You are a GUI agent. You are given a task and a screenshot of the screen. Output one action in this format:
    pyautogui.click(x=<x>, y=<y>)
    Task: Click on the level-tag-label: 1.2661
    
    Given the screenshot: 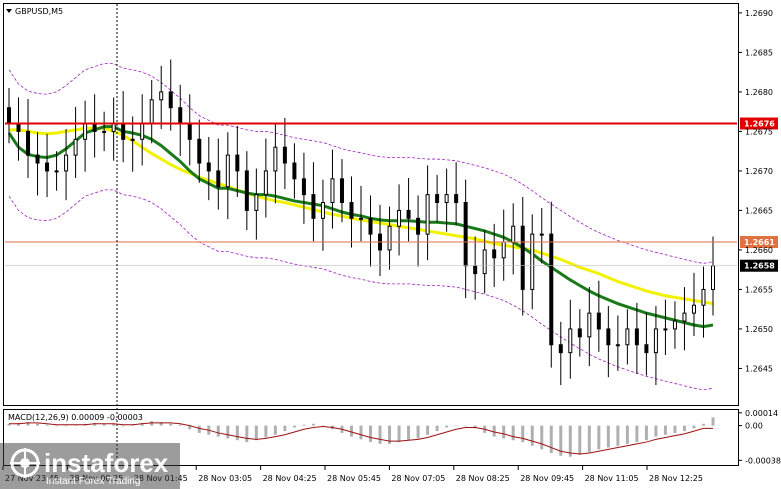 What is the action you would take?
    pyautogui.click(x=759, y=242)
    